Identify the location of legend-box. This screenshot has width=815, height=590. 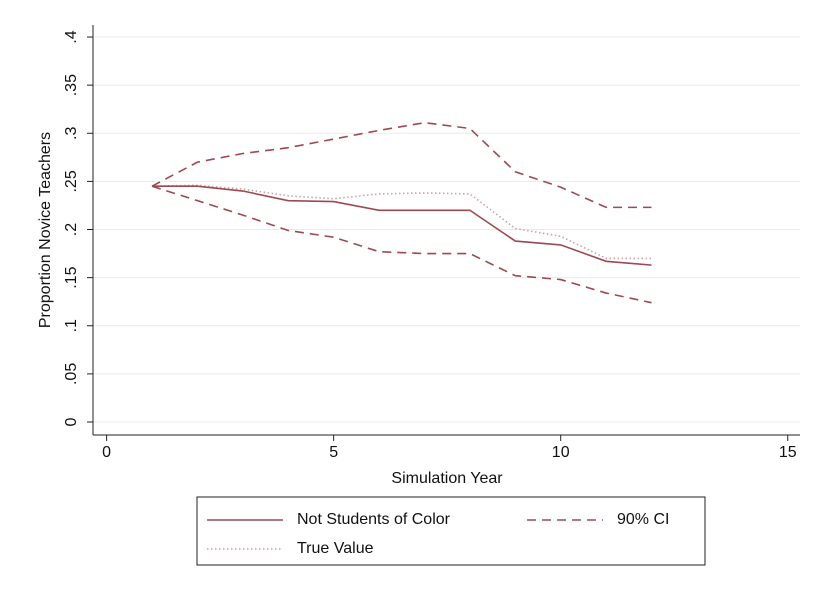
(451, 531).